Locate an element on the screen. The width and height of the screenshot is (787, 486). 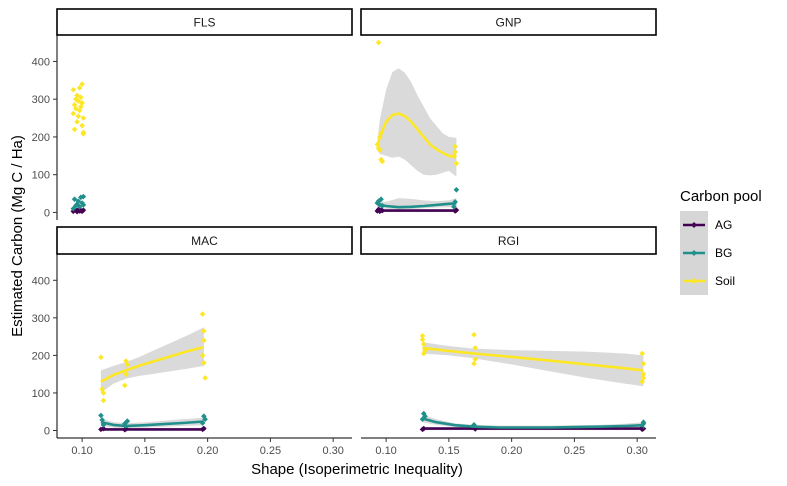
facet-strip-label: RGI is located at coordinates (508, 241).